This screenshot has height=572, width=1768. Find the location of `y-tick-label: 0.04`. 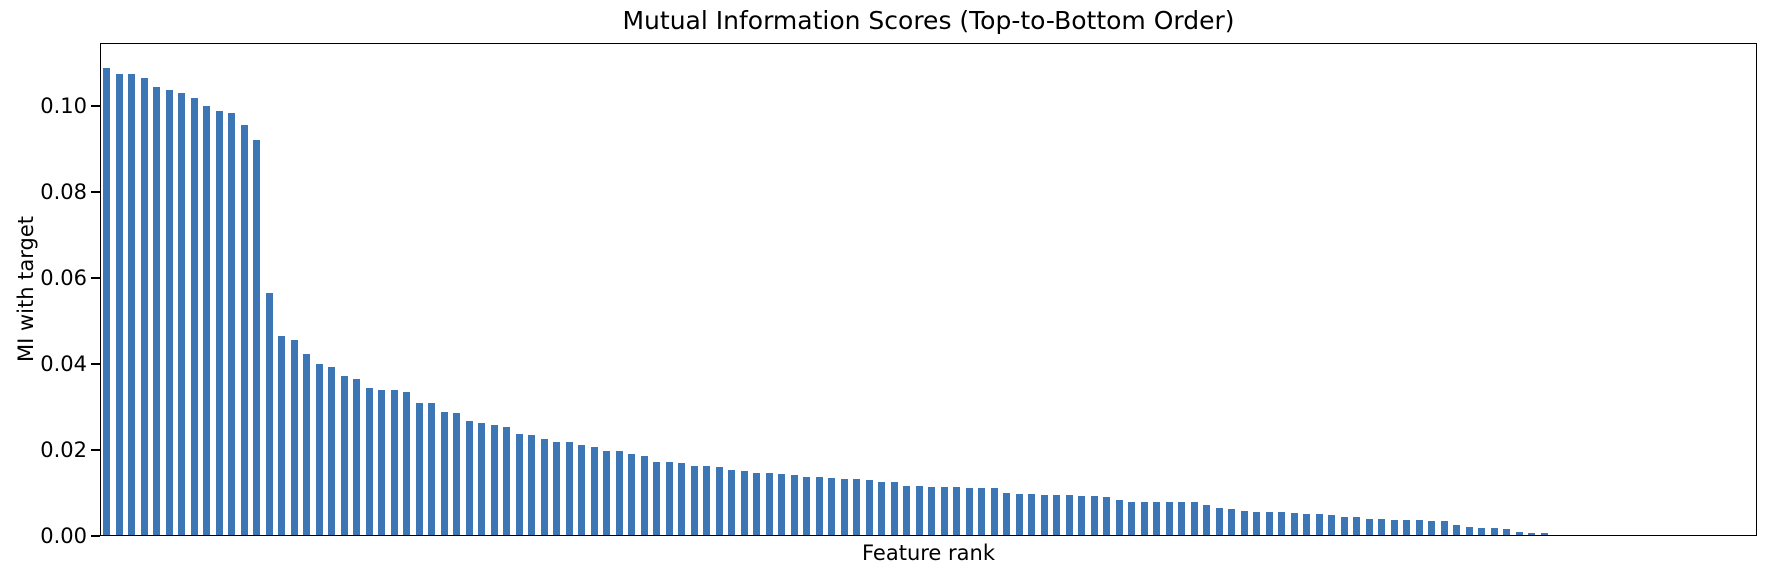

y-tick-label: 0.04 is located at coordinates (63, 364).